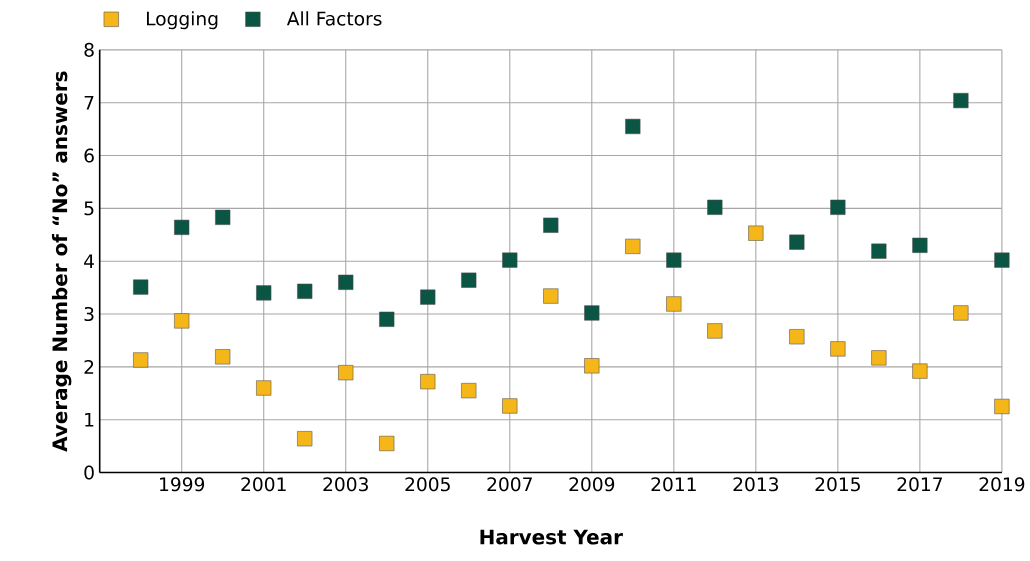 The width and height of the screenshot is (1030, 561). What do you see at coordinates (919, 484) in the screenshot?
I see `x-tick-label: 2017` at bounding box center [919, 484].